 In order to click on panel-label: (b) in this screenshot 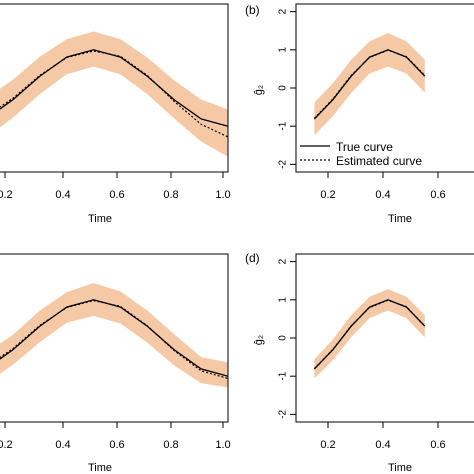, I will do `click(252, 10)`.